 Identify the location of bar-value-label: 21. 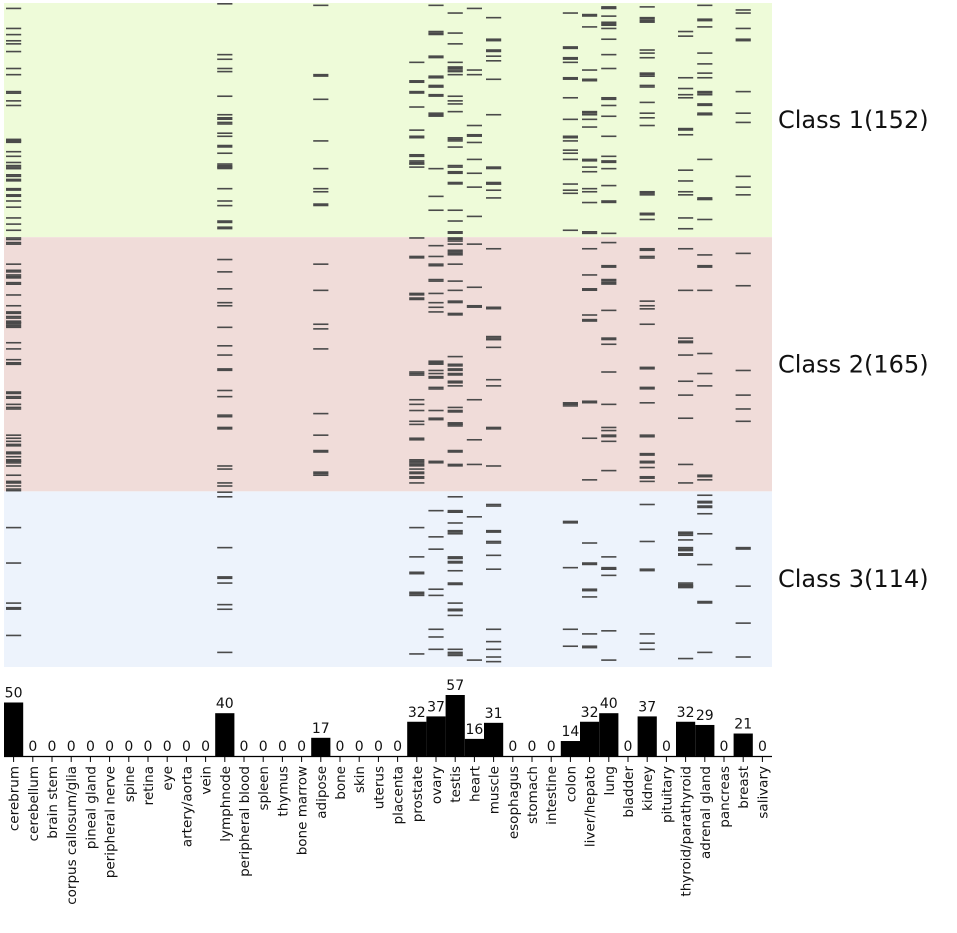
(743, 725).